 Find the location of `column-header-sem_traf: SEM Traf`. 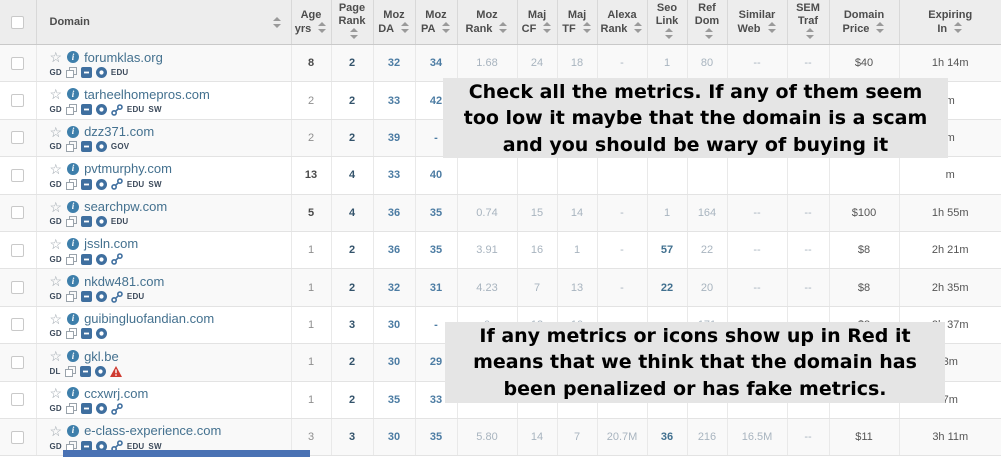

column-header-sem_traf: SEM Traf is located at coordinates (808, 22).